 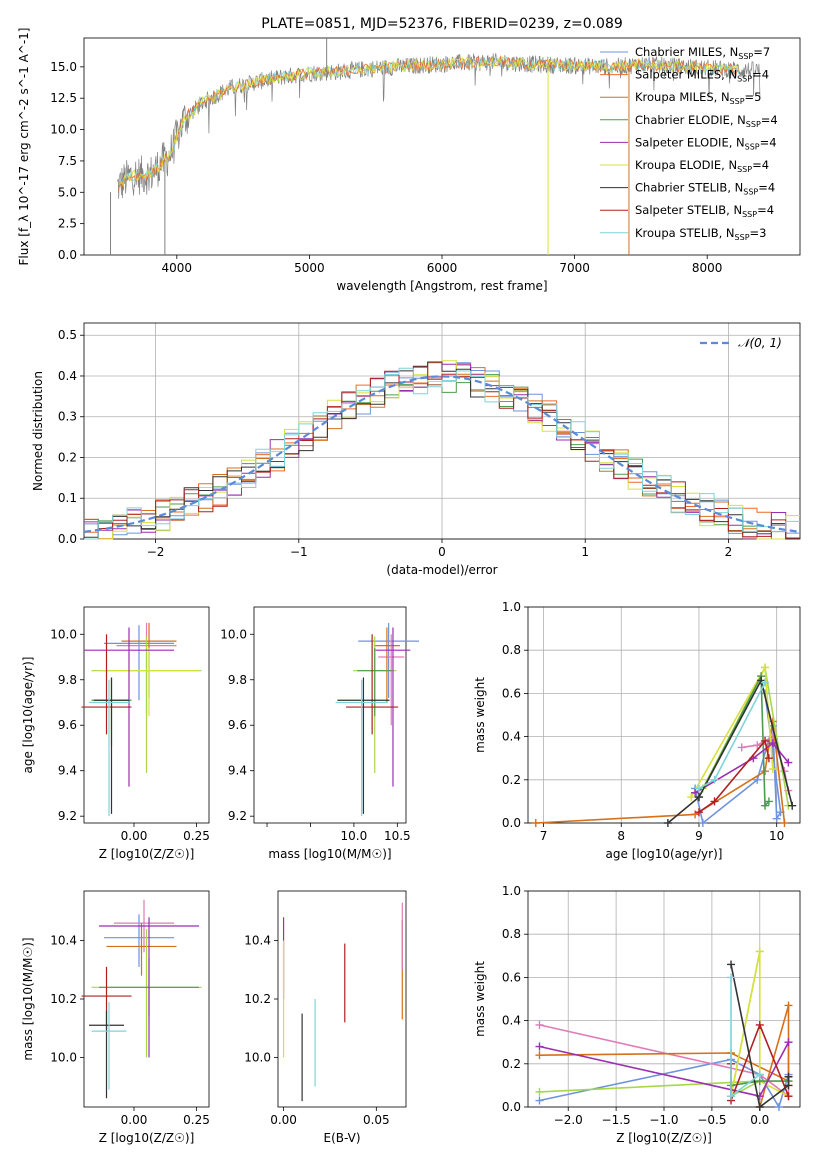 What do you see at coordinates (442, 268) in the screenshot?
I see `x-tick-label: 6000` at bounding box center [442, 268].